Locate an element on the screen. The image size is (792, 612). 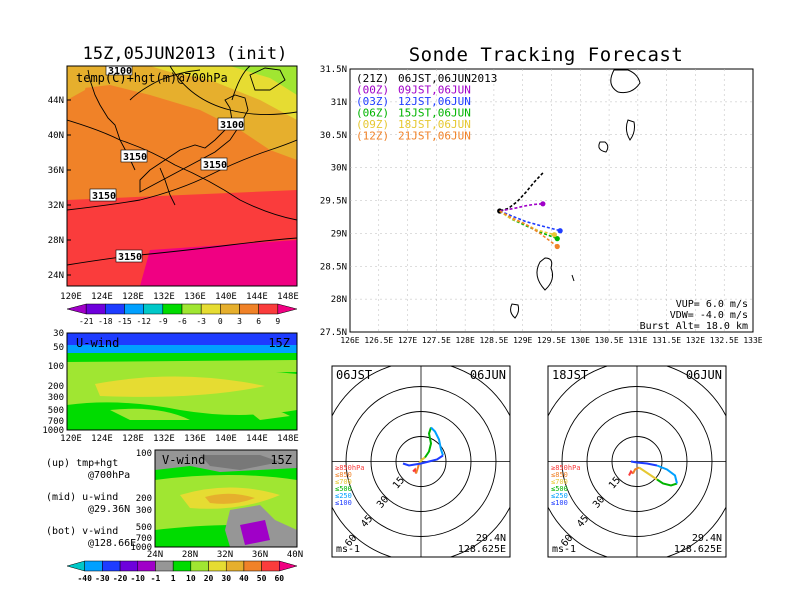
lon-tick-label: 133E is located at coordinates (752, 340).